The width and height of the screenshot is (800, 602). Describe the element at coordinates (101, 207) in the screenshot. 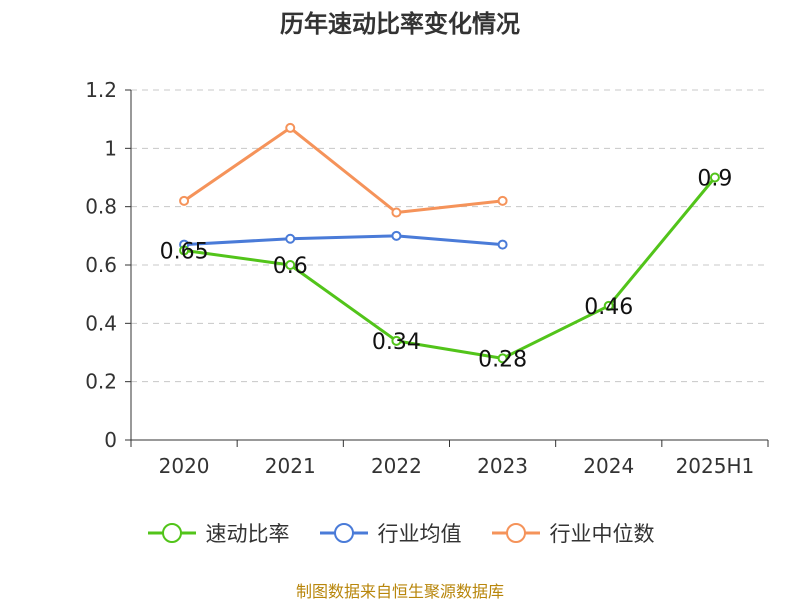

I see `y-tick-label: 0.8` at that location.